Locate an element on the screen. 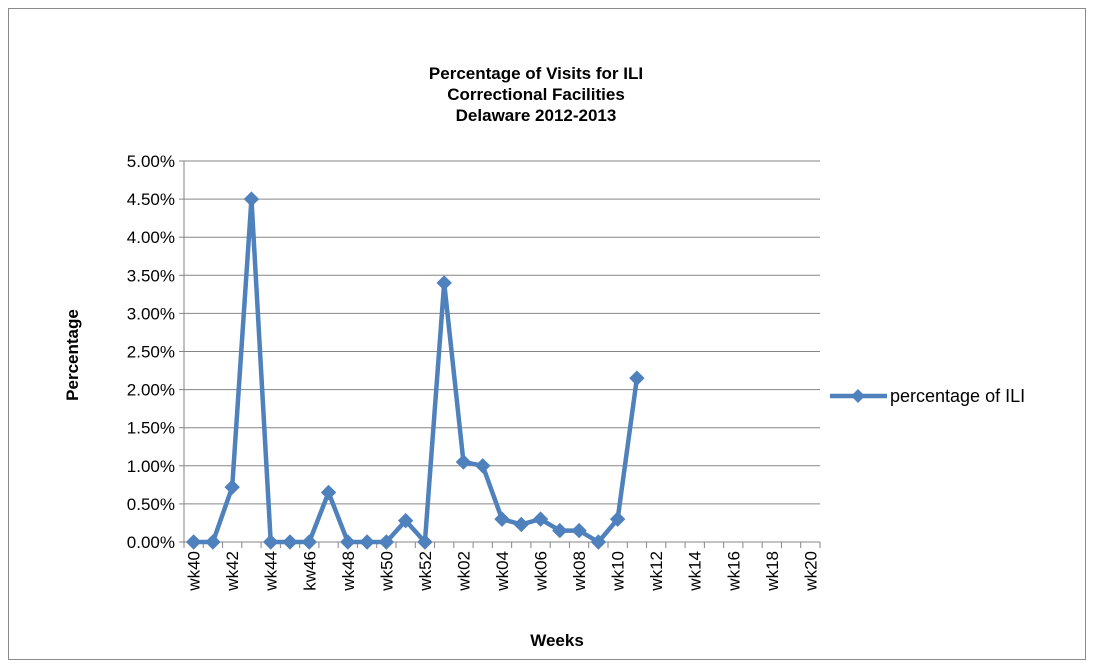 This screenshot has height=668, width=1097. y-tick-label: 2.00% is located at coordinates (151, 390).